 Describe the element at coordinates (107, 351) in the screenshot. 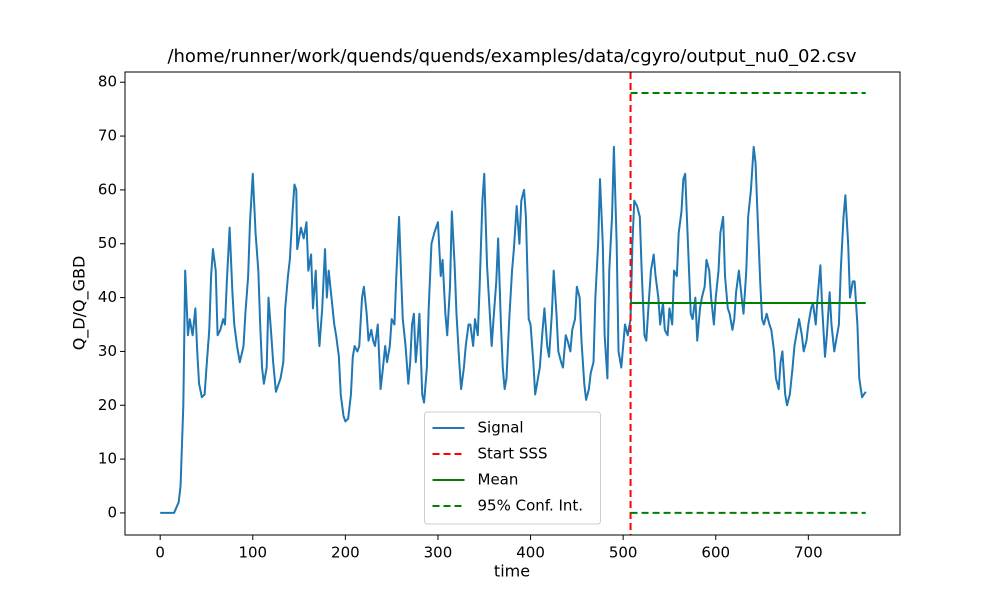

I see `y-tick-label: 30` at that location.